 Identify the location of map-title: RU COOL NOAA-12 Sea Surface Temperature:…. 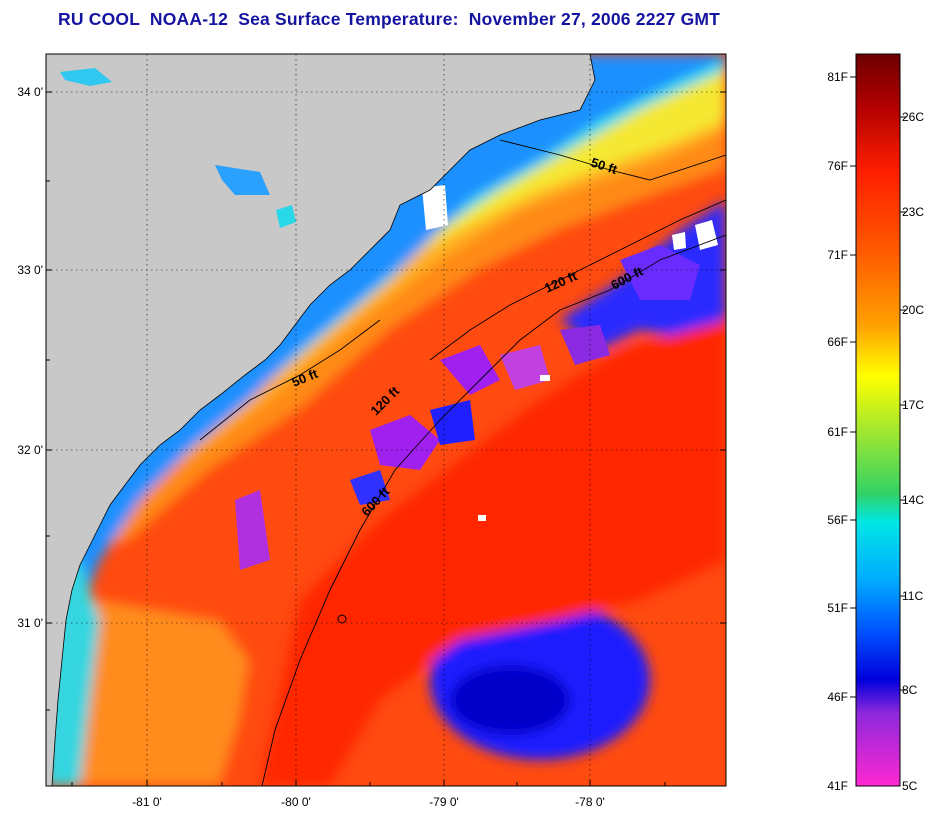
(389, 19).